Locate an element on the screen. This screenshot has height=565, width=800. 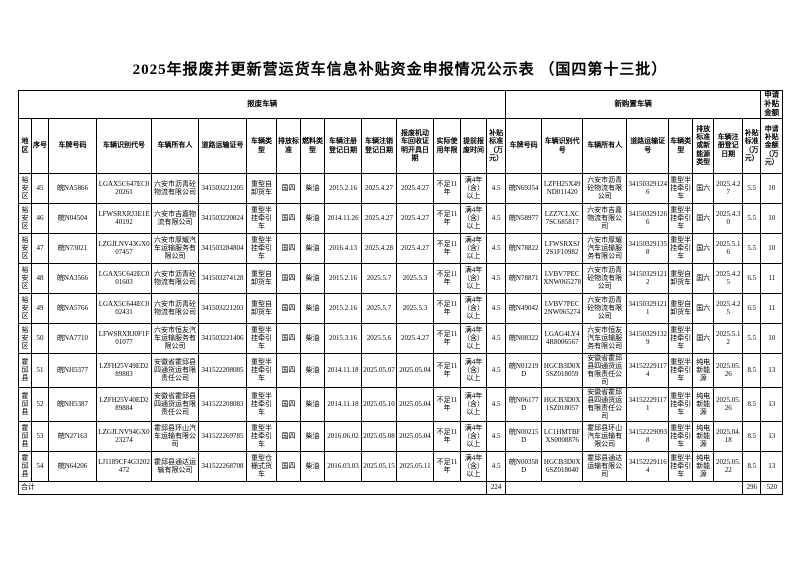
col-header-new-reg-date: 车辆注册登记日期 is located at coordinates (728, 145).